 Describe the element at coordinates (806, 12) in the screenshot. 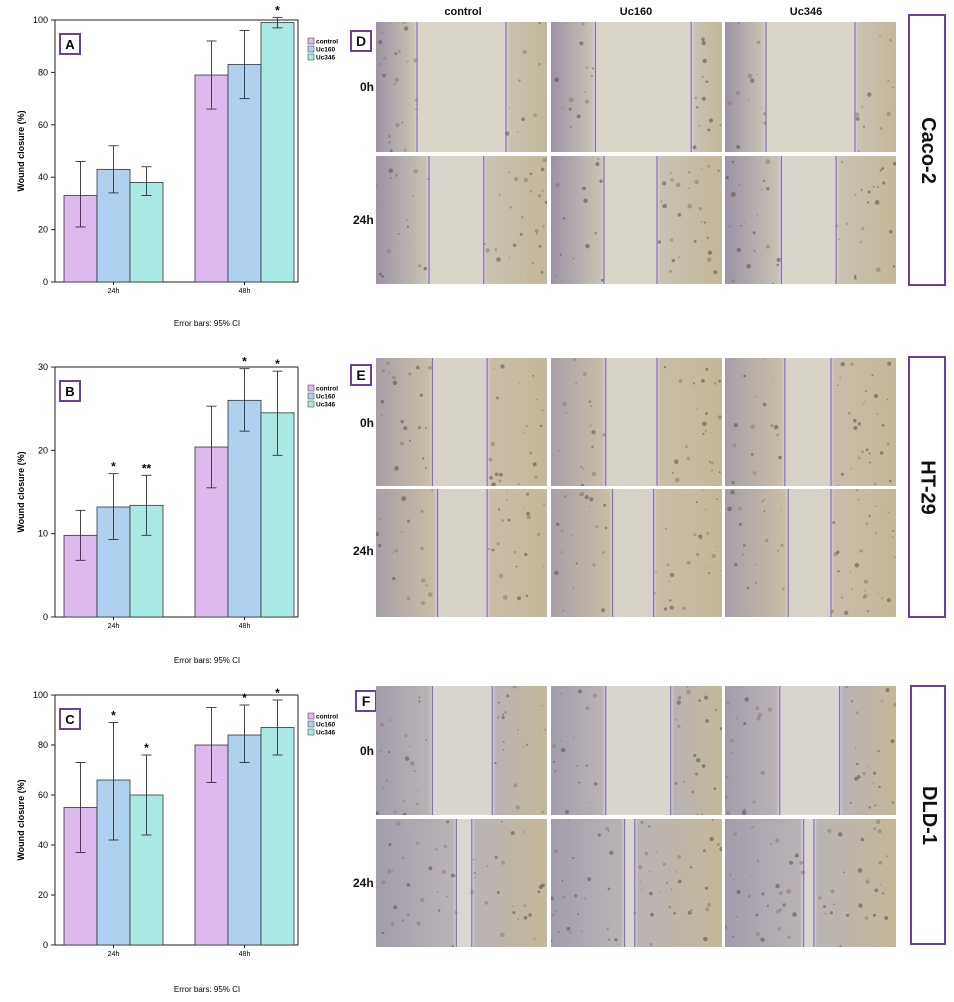

I see `column-header-uc346: Uc346` at that location.